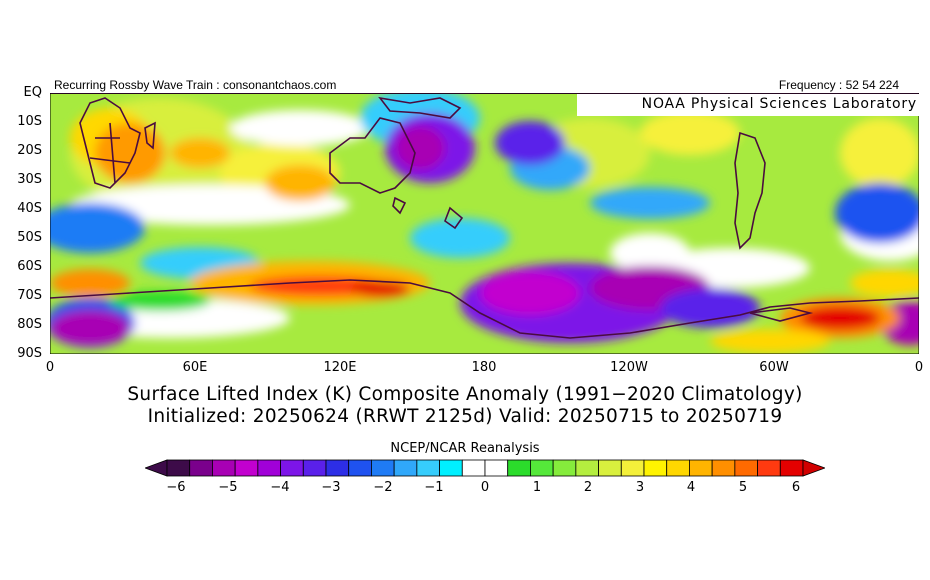 This screenshot has width=930, height=580. Describe the element at coordinates (29, 266) in the screenshot. I see `lat-label: 60S` at that location.